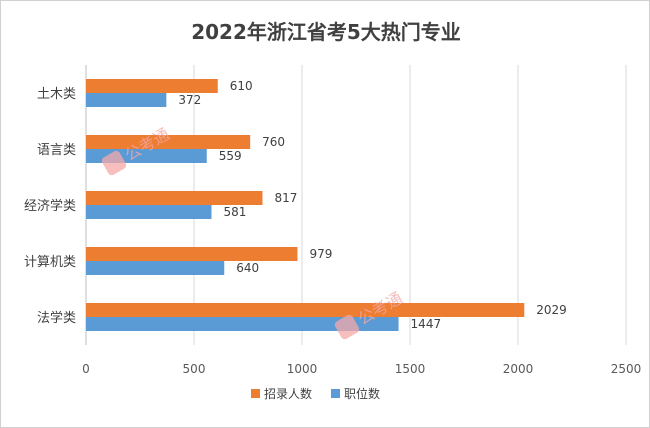  I want to click on x-tick-label: 0, so click(86, 369).